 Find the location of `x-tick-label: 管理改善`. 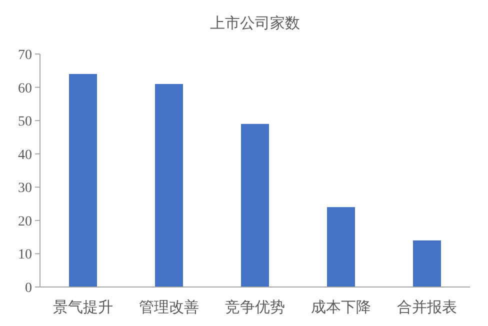

x-tick-label: 管理改善 is located at coordinates (169, 307).